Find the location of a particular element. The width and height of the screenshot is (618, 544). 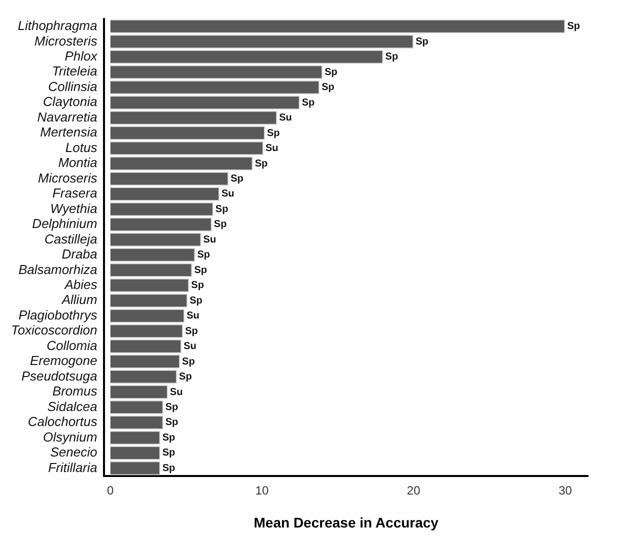

y-tick-label: Mertensia is located at coordinates (69, 132).